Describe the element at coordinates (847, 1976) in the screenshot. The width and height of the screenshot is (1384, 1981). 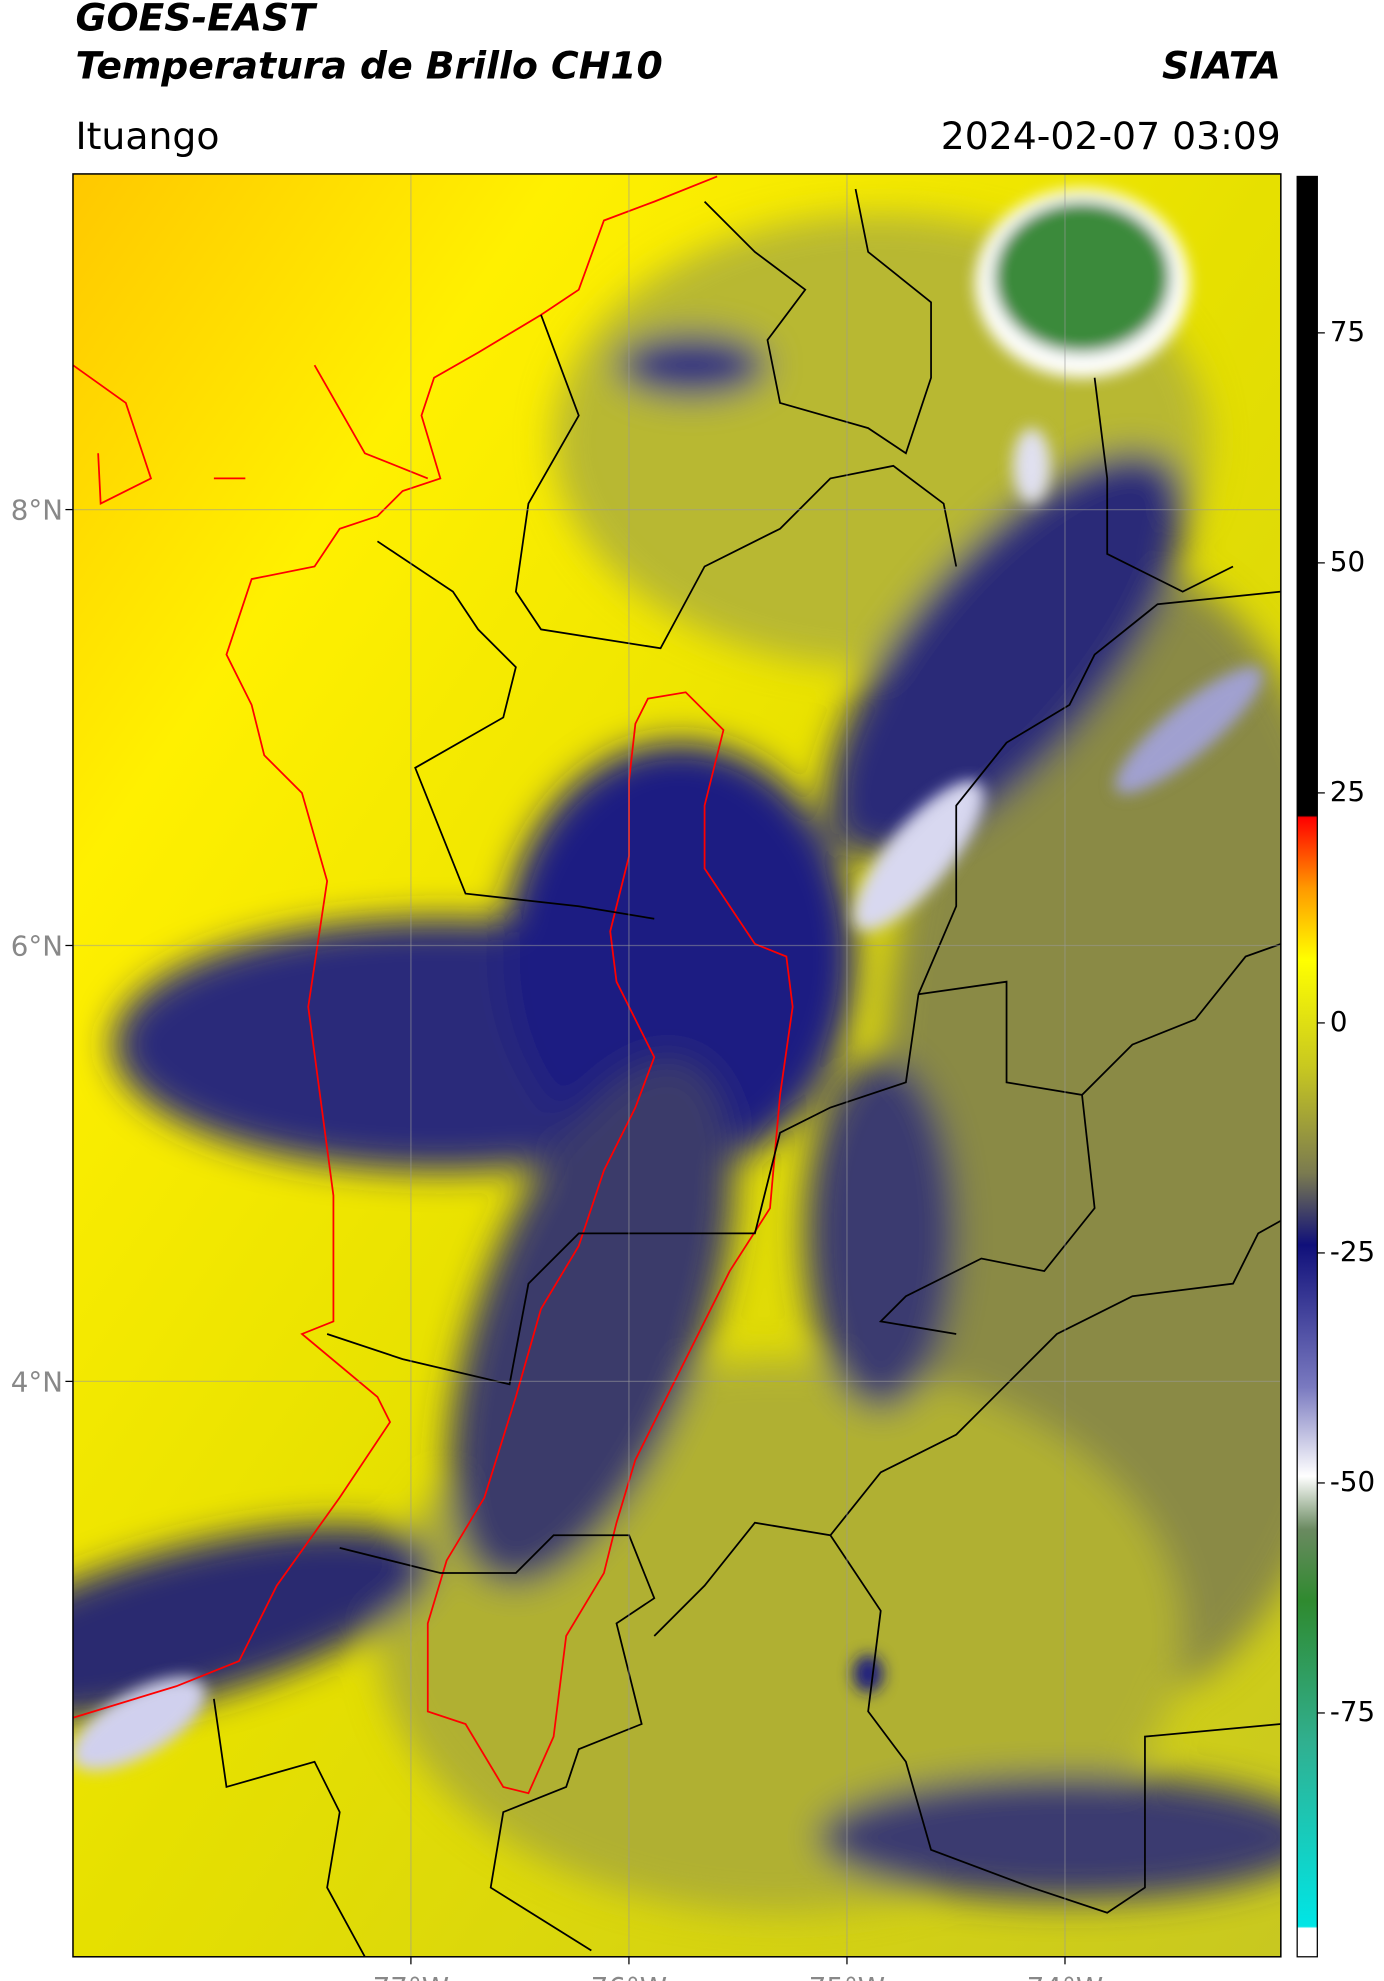
I see `x-tick-label: 75°W` at that location.